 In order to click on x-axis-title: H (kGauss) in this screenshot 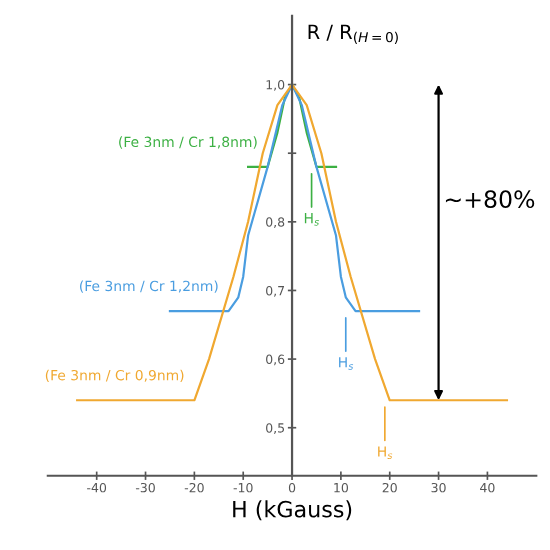, I will do `click(292, 510)`.